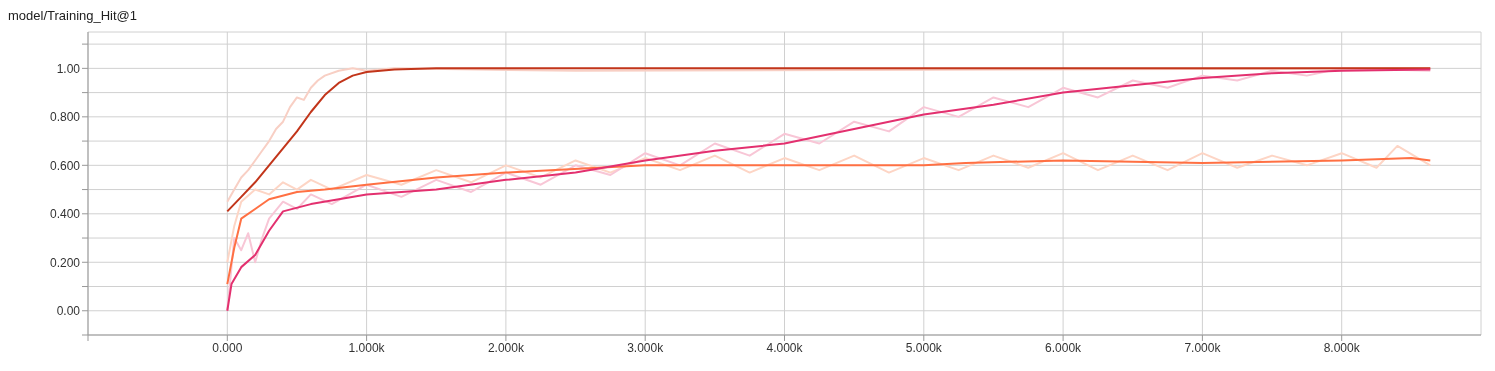 This screenshot has height=371, width=1495. Describe the element at coordinates (68, 311) in the screenshot. I see `y-tick-label: 0.00` at that location.